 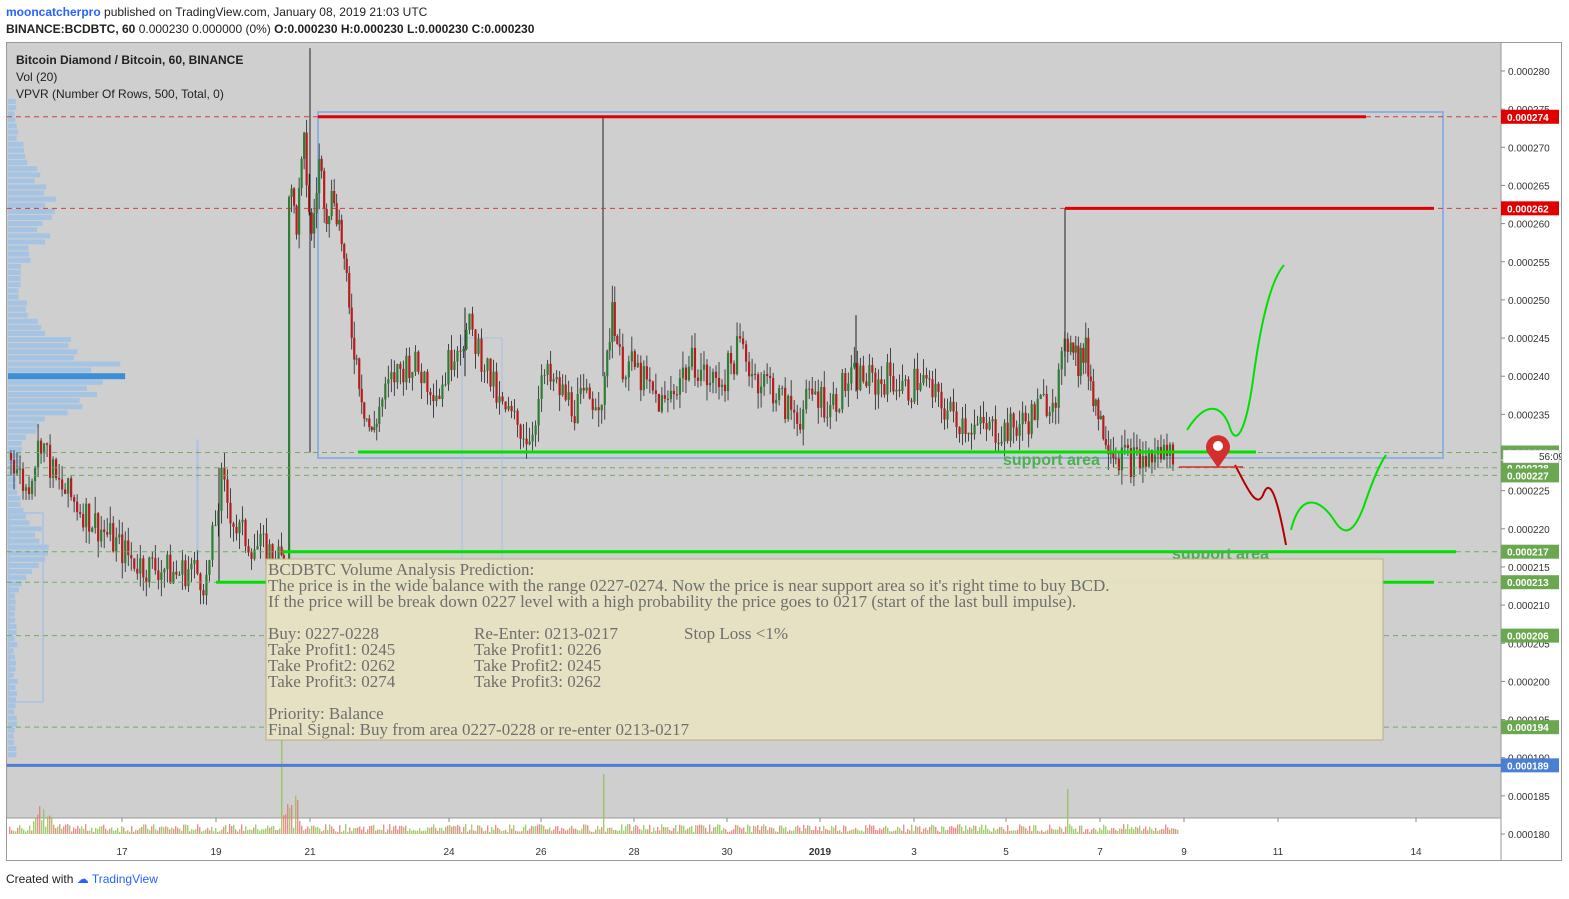 What do you see at coordinates (1528, 583) in the screenshot?
I see `price-tag-text: 0.000213` at bounding box center [1528, 583].